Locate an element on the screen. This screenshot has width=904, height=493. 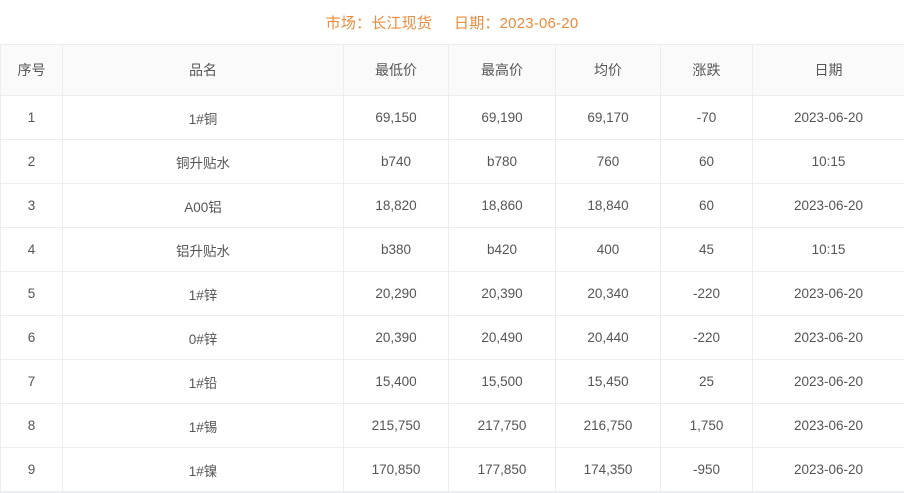
table-header: 序号 品名 最低价 最高价 均价 涨跌 日期 is located at coordinates (452, 70).